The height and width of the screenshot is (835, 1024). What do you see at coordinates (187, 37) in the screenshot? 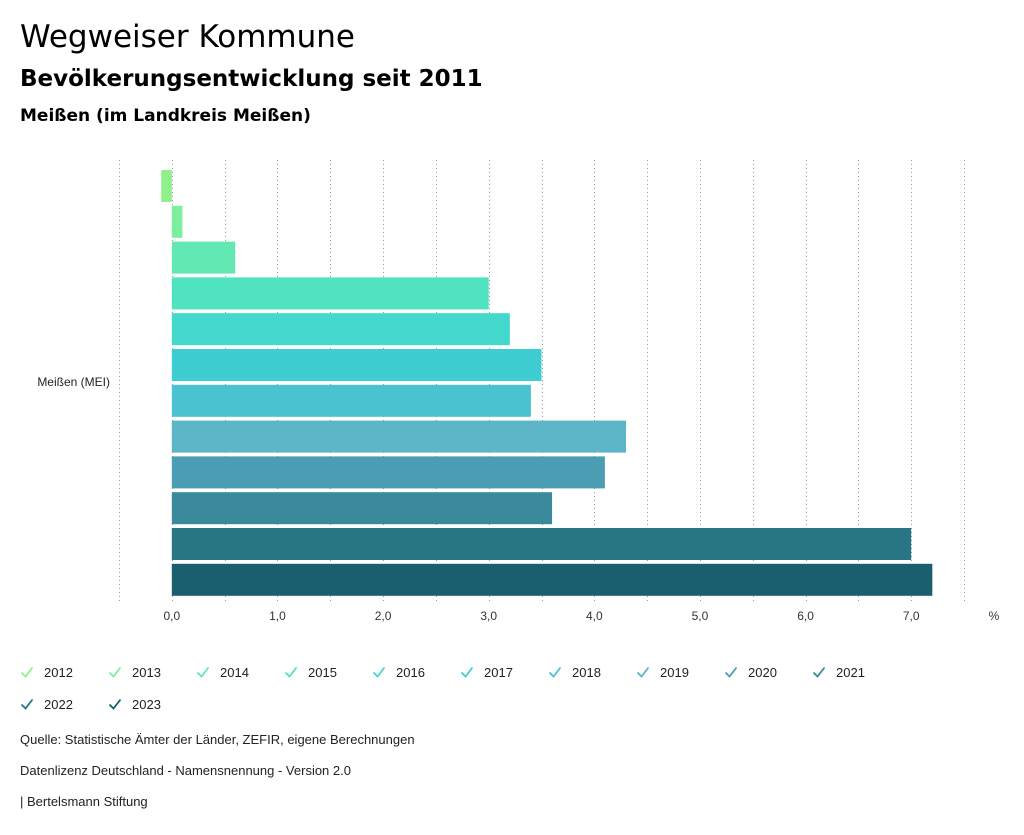
I see `page-title: Wegweiser Kommune` at bounding box center [187, 37].